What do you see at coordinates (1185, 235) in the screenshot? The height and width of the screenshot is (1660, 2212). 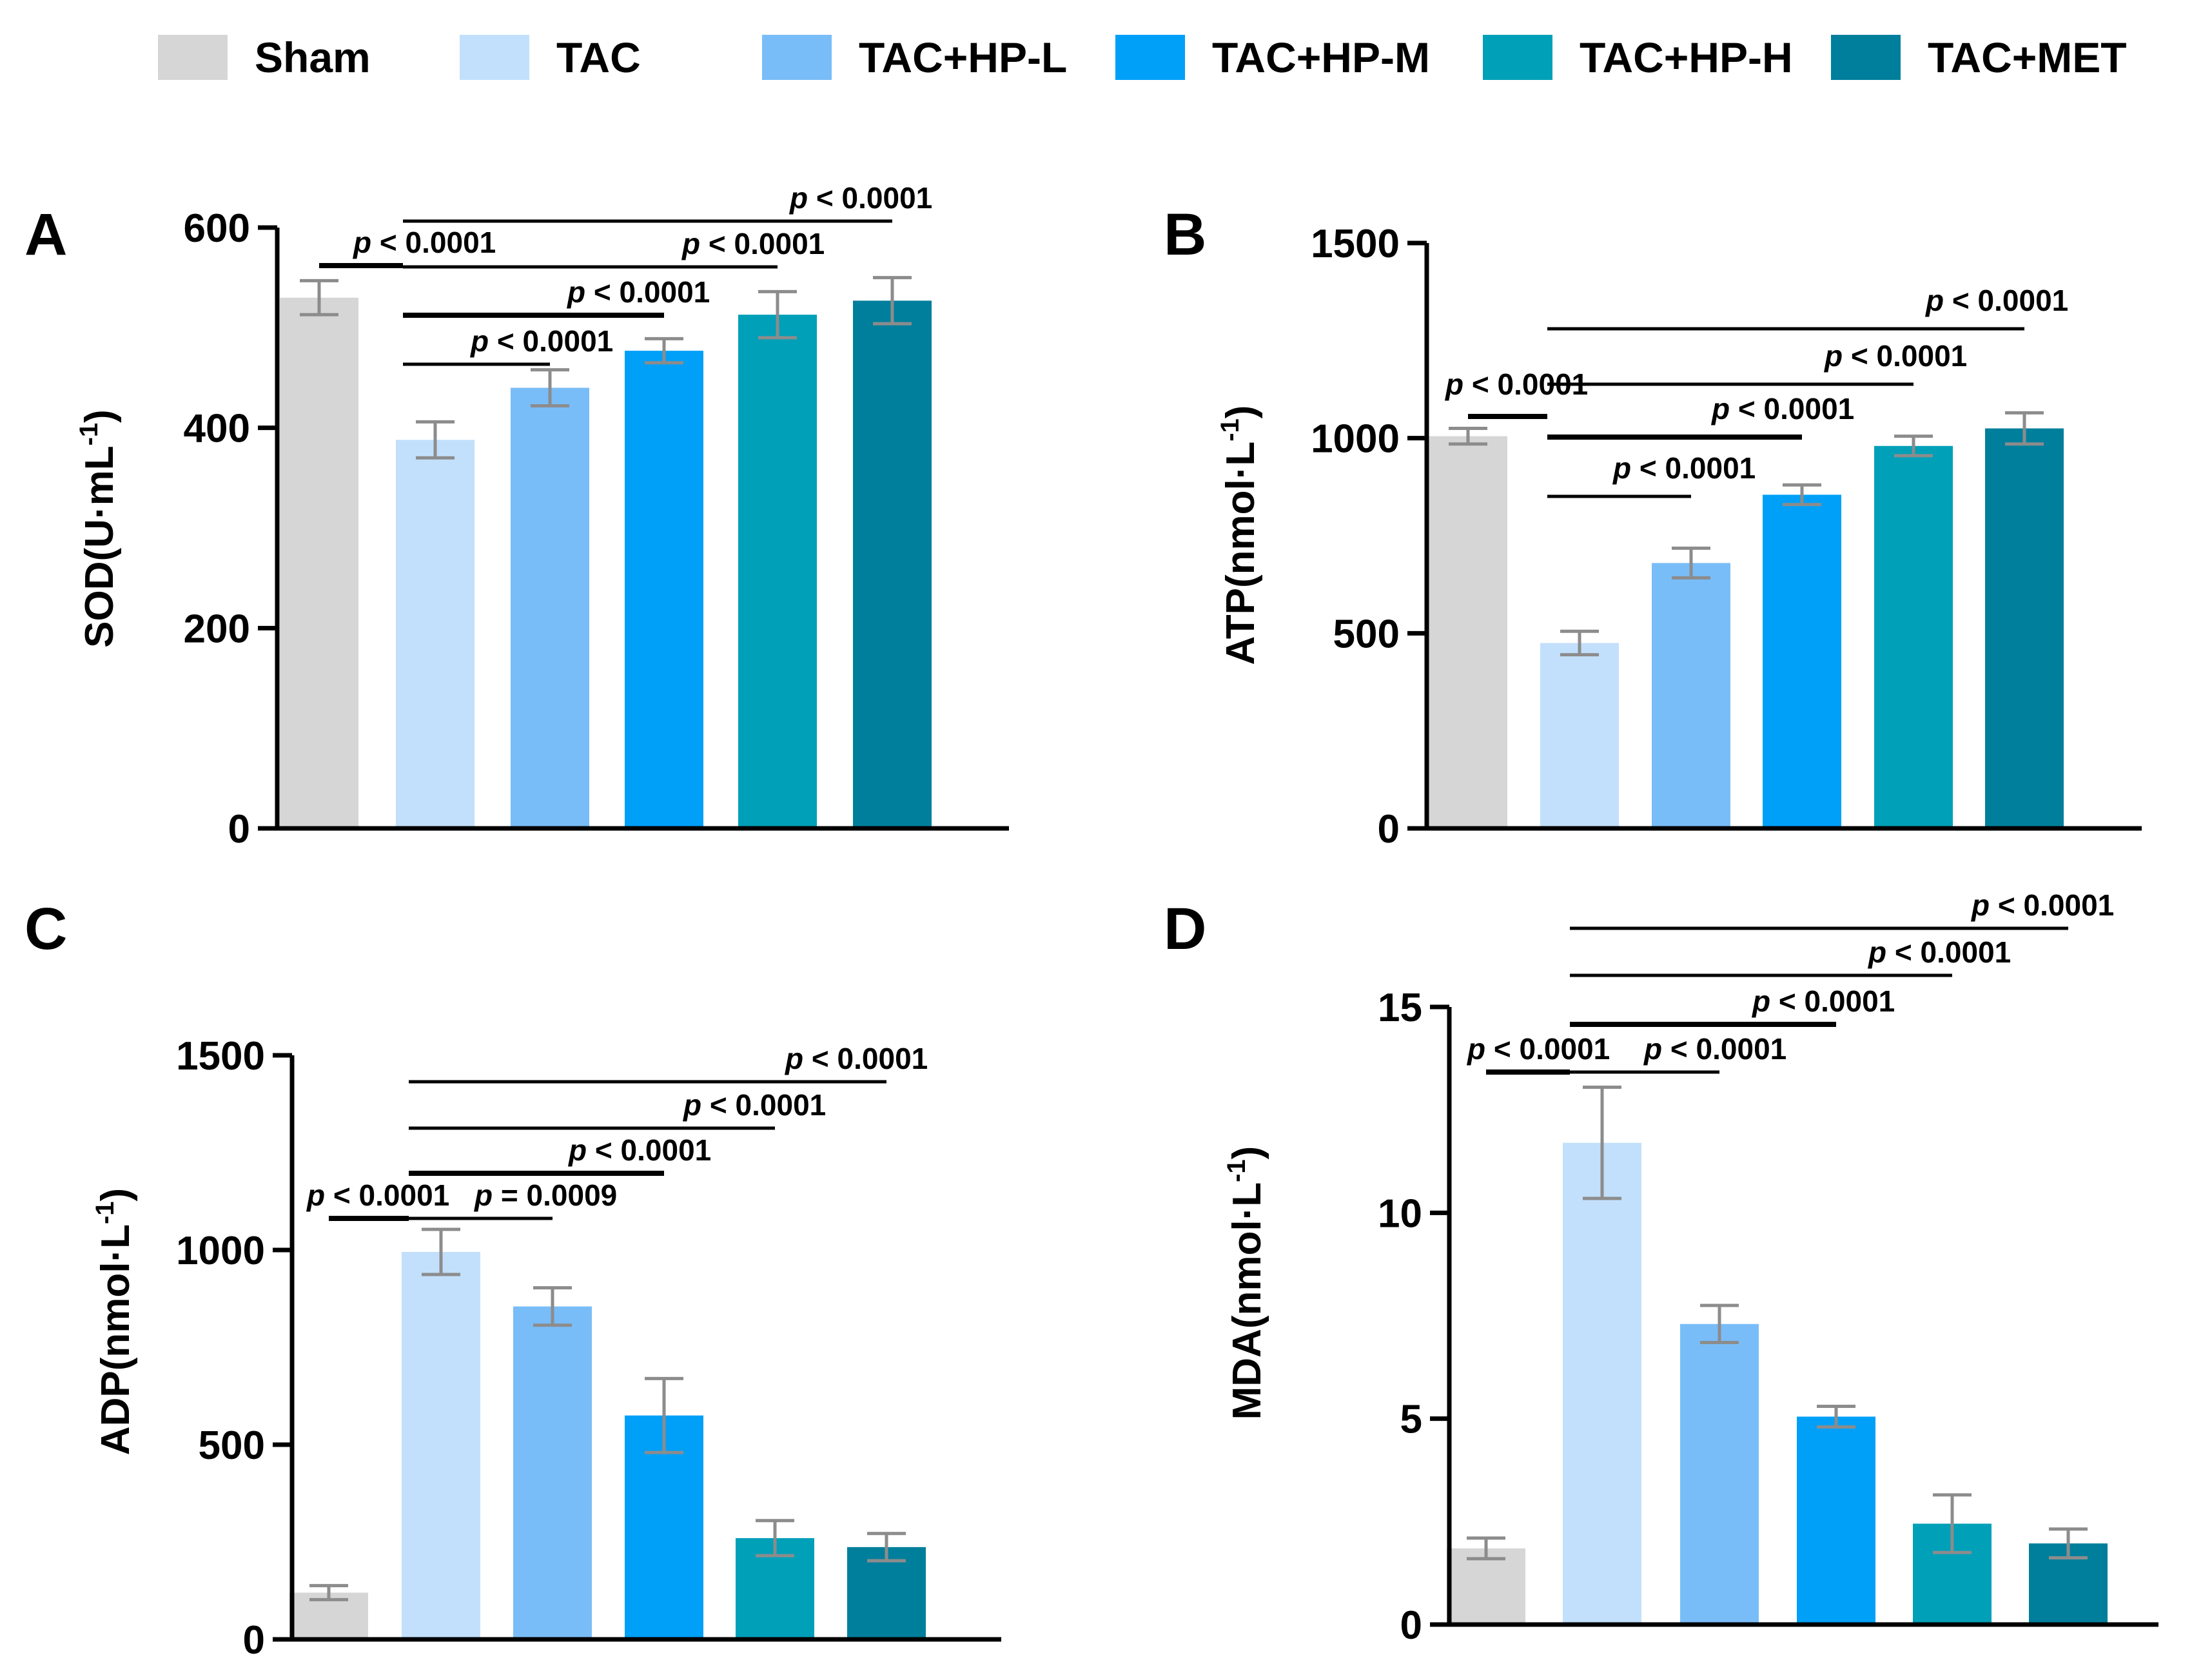 I see `panel-letter: B` at bounding box center [1185, 235].